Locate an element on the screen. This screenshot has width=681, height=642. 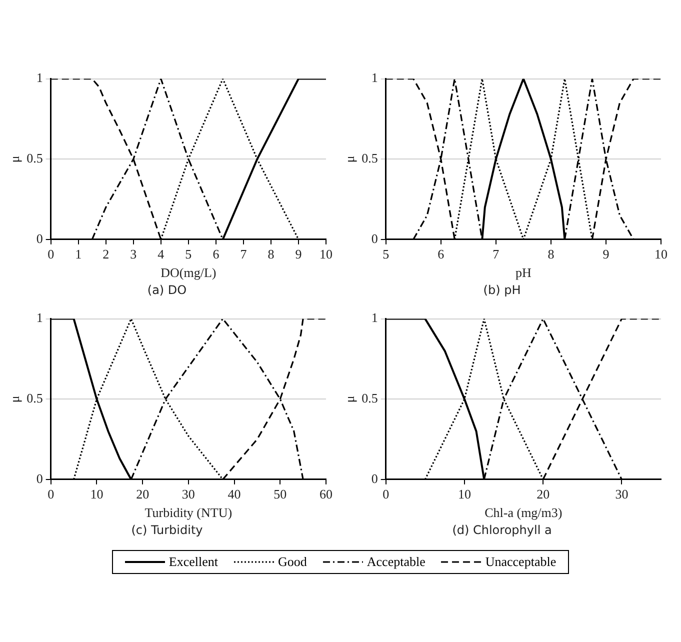
x-tick-label: 4 is located at coordinates (161, 254).